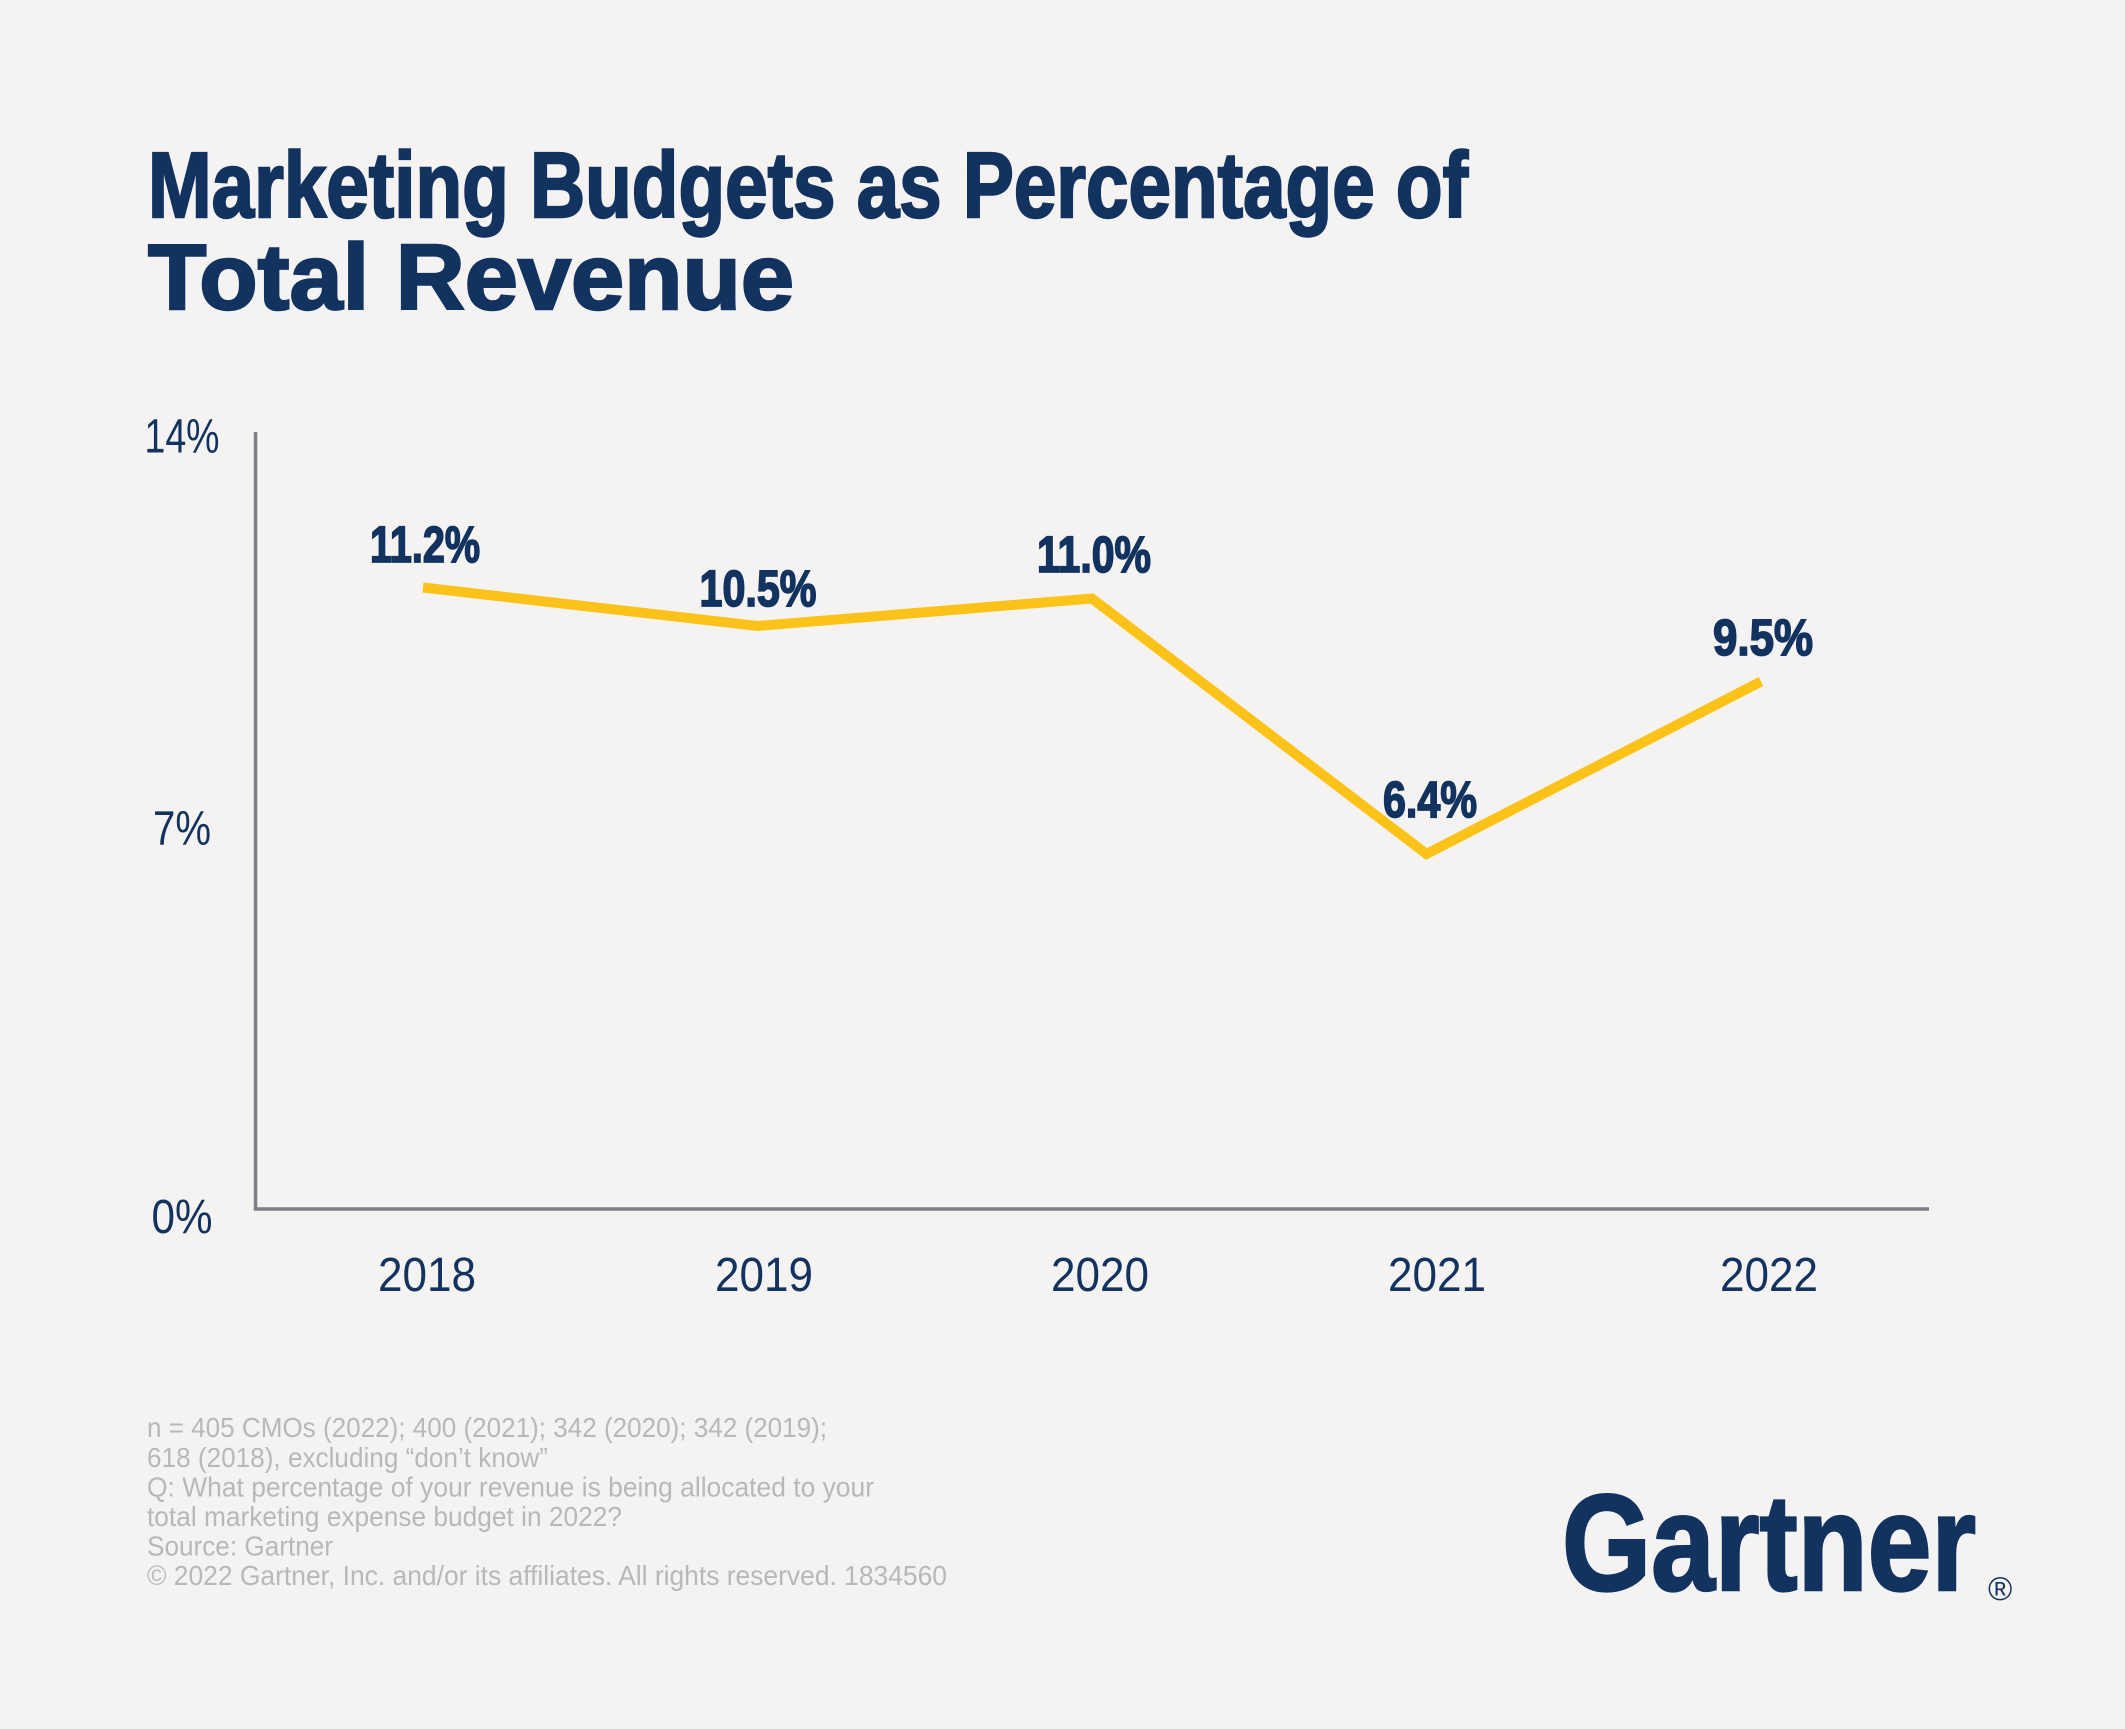 Image resolution: width=2125 pixels, height=1729 pixels. Describe the element at coordinates (427, 1275) in the screenshot. I see `svg-text: 2018` at that location.